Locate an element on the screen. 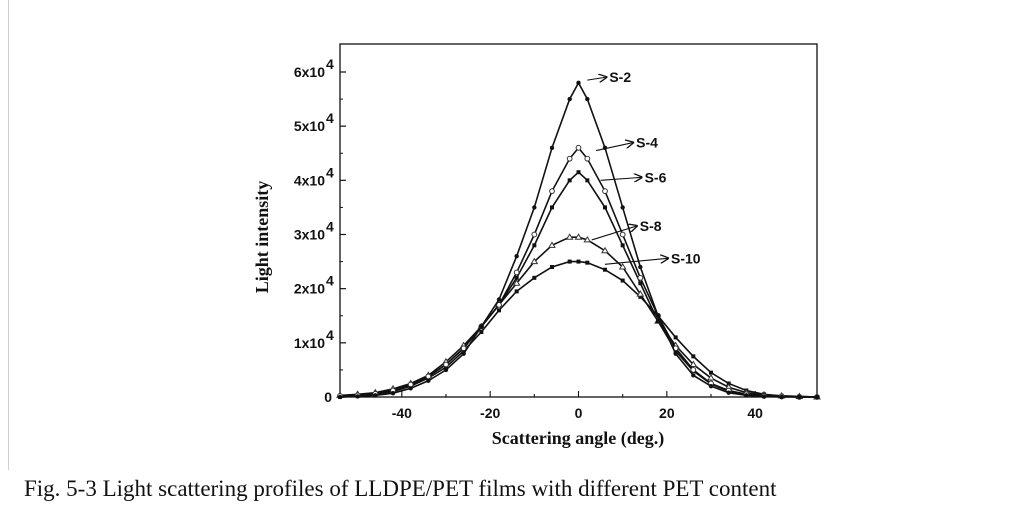  annotation-label-s-10: S-10 is located at coordinates (686, 258).